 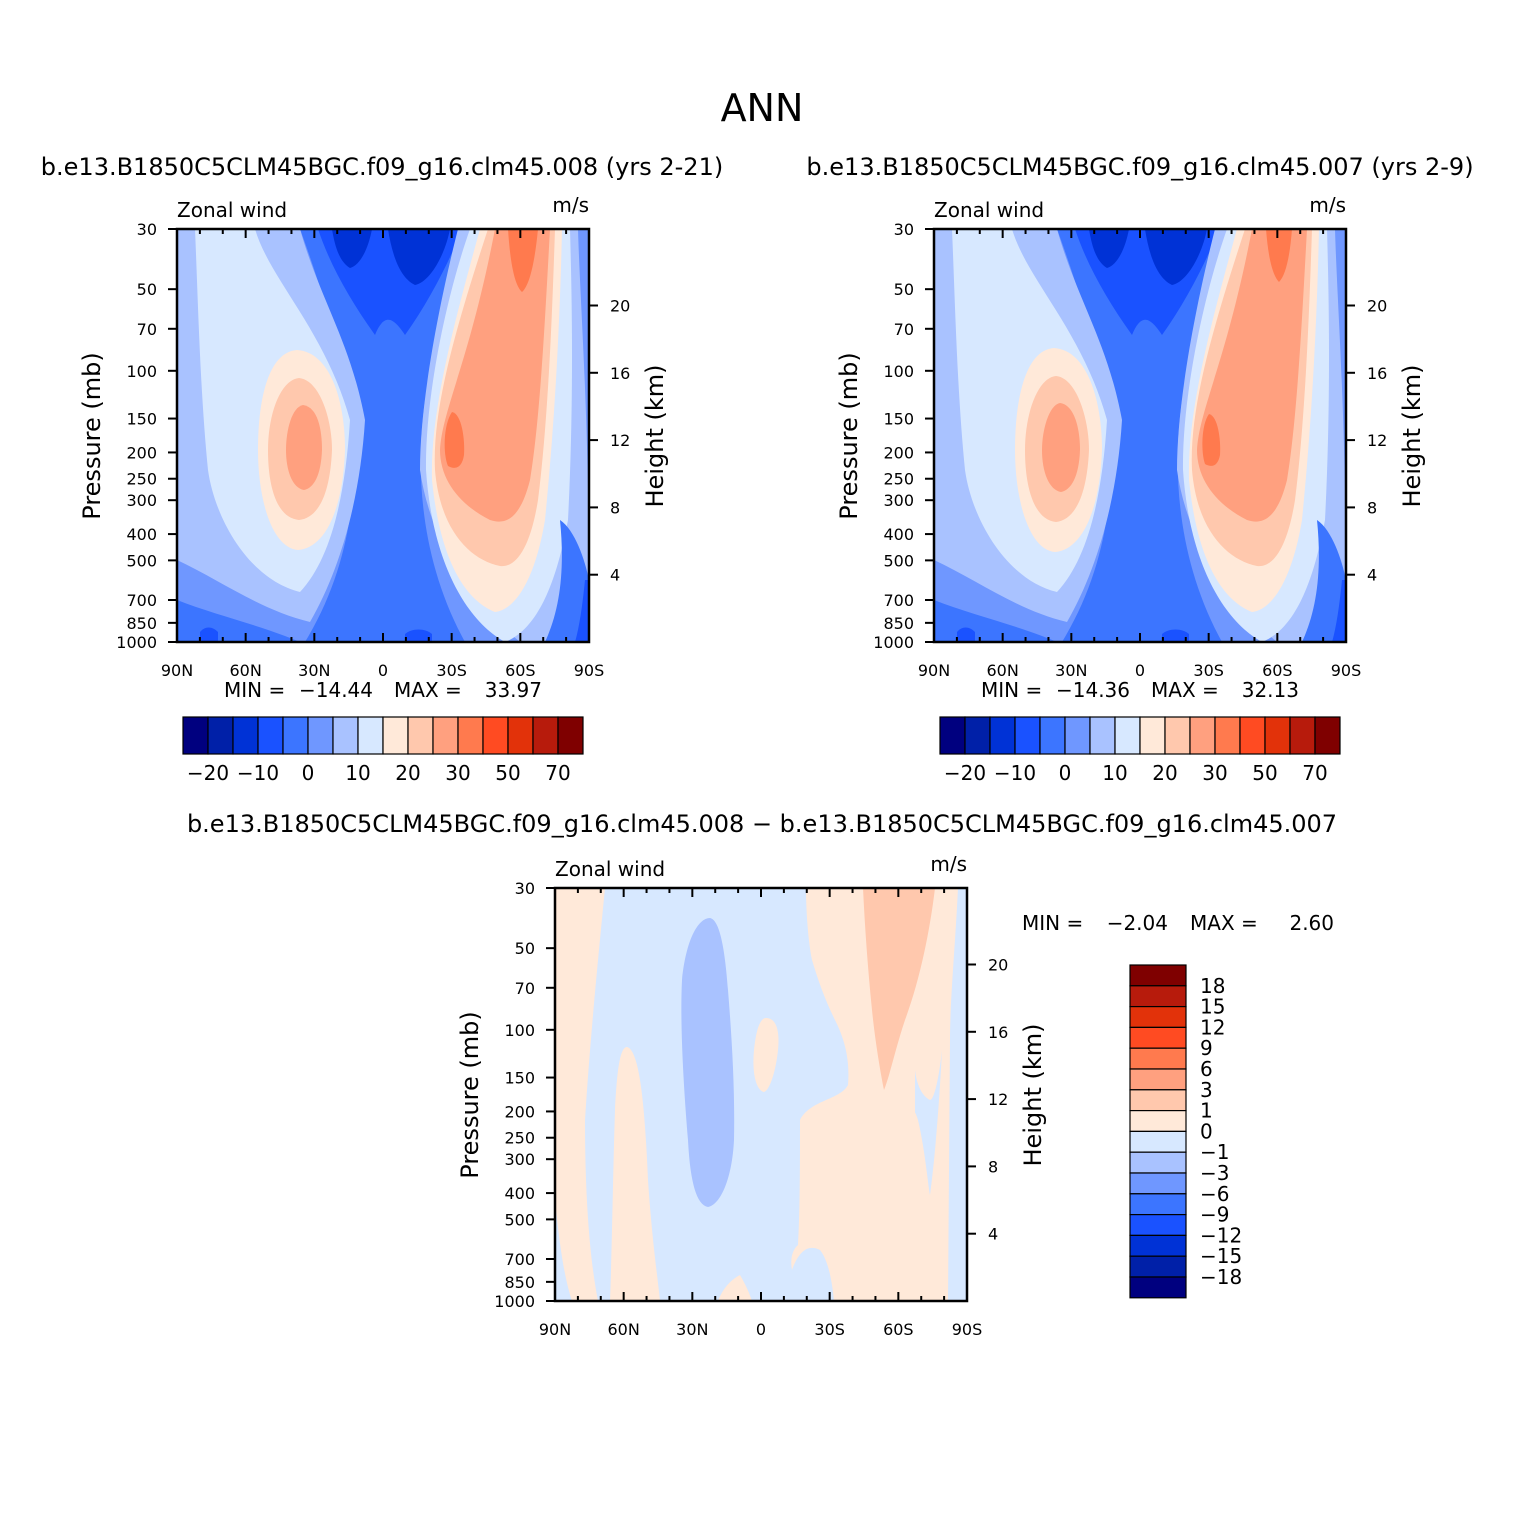 What do you see at coordinates (1212, 986) in the screenshot?
I see `colorbar-label: 18` at bounding box center [1212, 986].